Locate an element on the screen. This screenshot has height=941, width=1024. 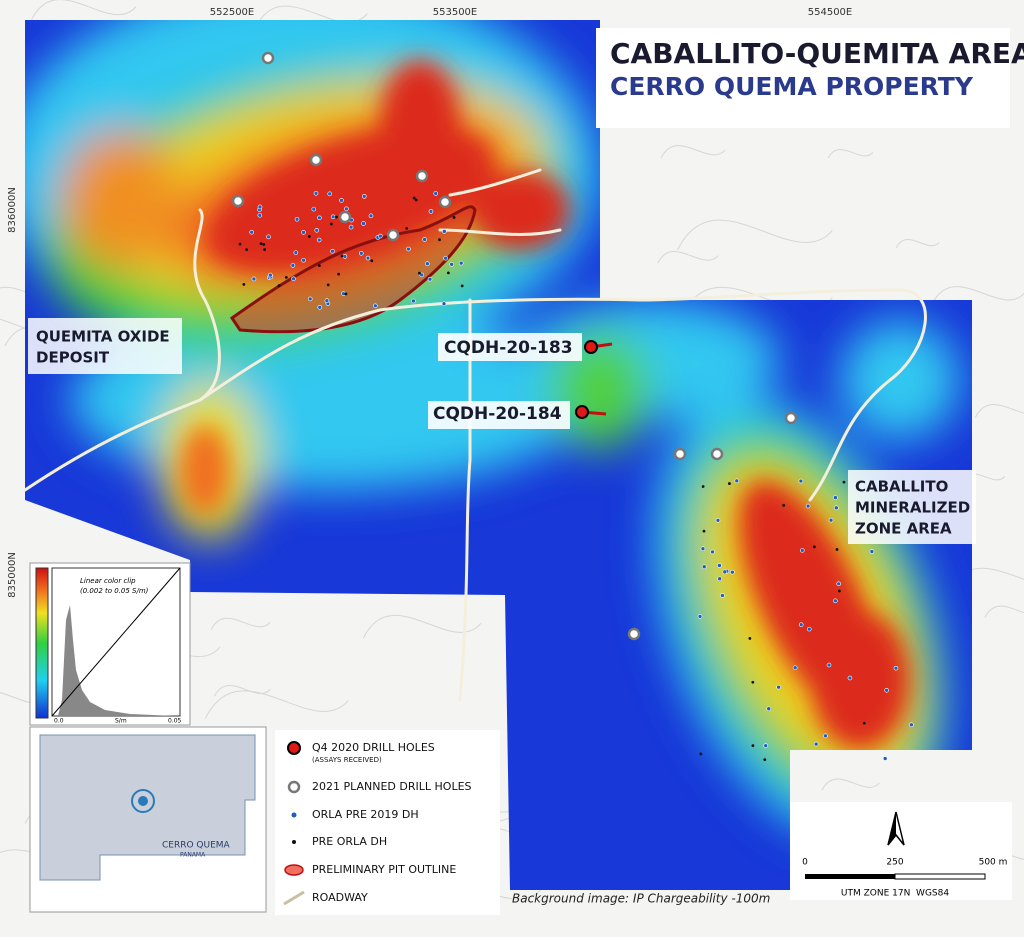
area-label: MINERALIZED is located at coordinates (912, 508).